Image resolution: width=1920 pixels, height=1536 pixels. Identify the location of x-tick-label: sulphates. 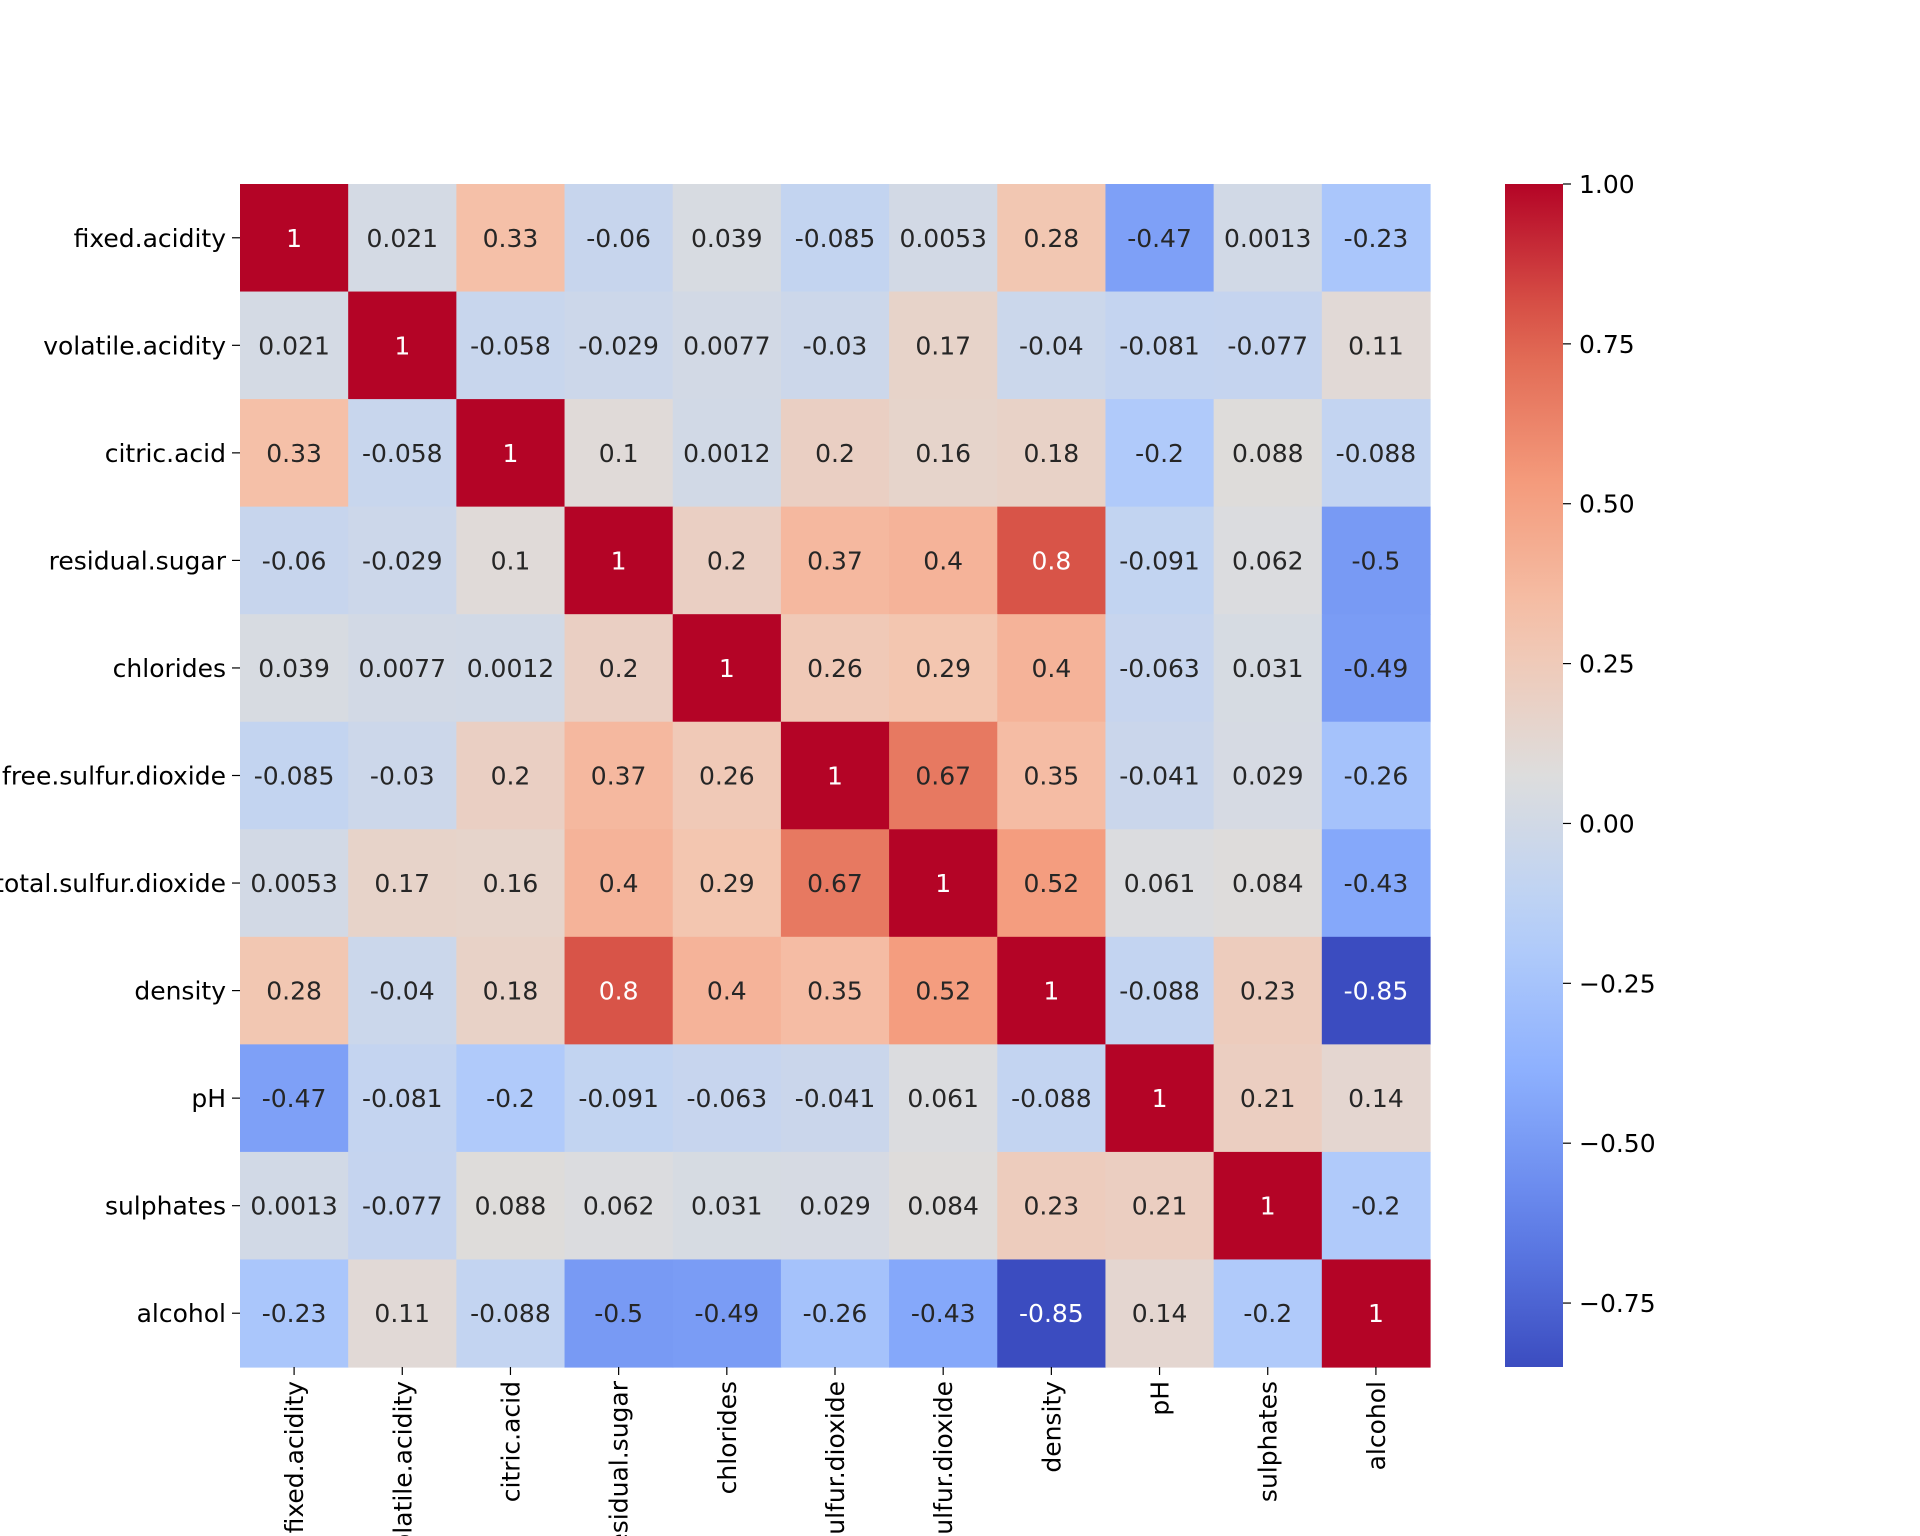
(1268, 1441).